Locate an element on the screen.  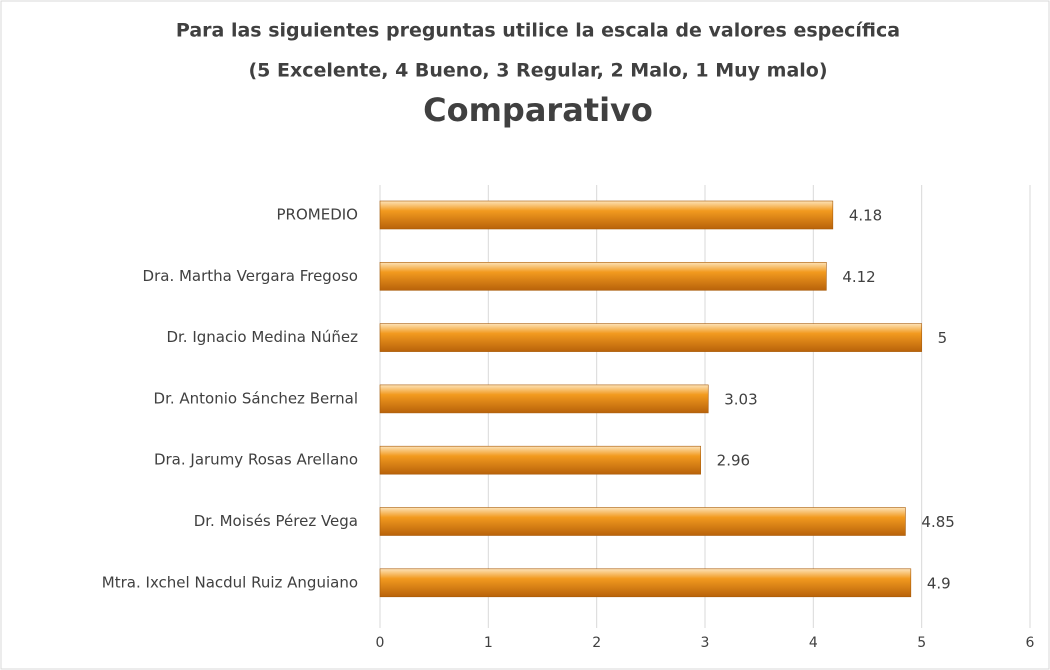
value-label: 2.96 is located at coordinates (733, 461).